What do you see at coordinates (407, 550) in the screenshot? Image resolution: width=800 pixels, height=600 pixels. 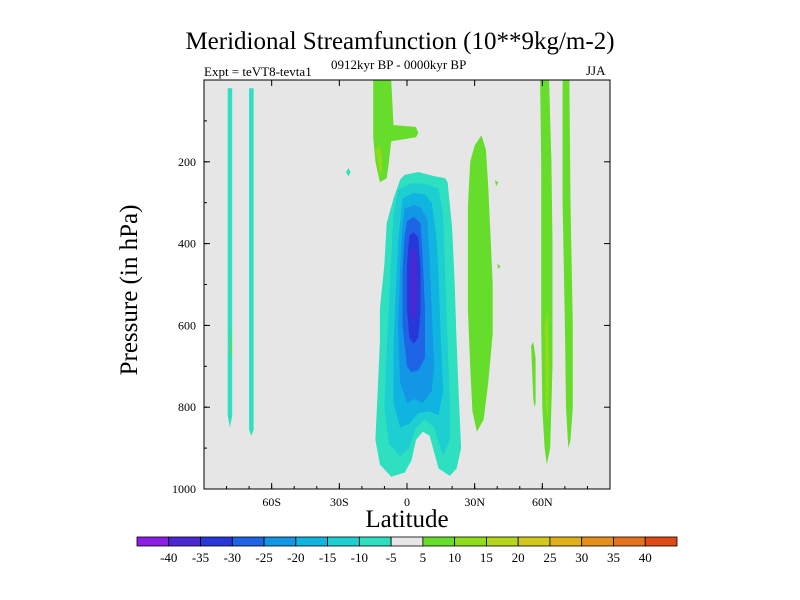 I see `colorbar: -40 -35 -30 -25 -20 -15 -10 -5 5 10 15 20 25 30 35 40` at bounding box center [407, 550].